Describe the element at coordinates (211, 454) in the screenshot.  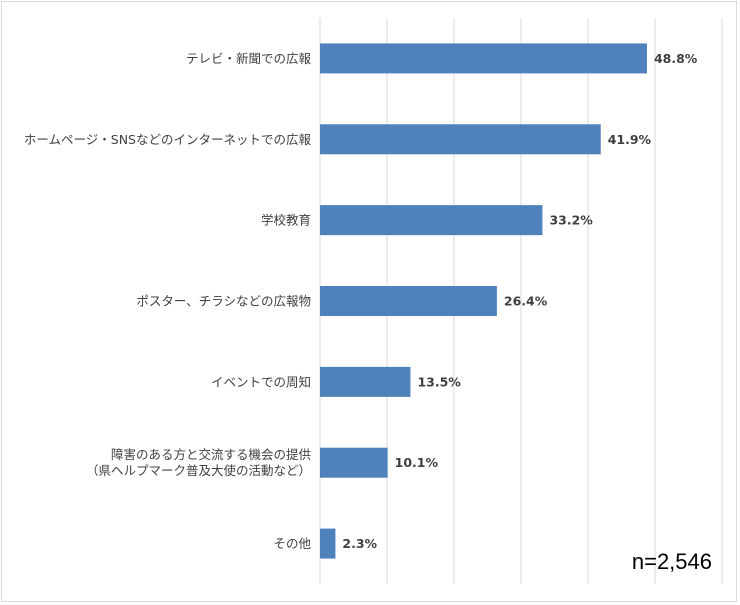
I see `category-label: 障害のある方と交流する機会の提供` at that location.